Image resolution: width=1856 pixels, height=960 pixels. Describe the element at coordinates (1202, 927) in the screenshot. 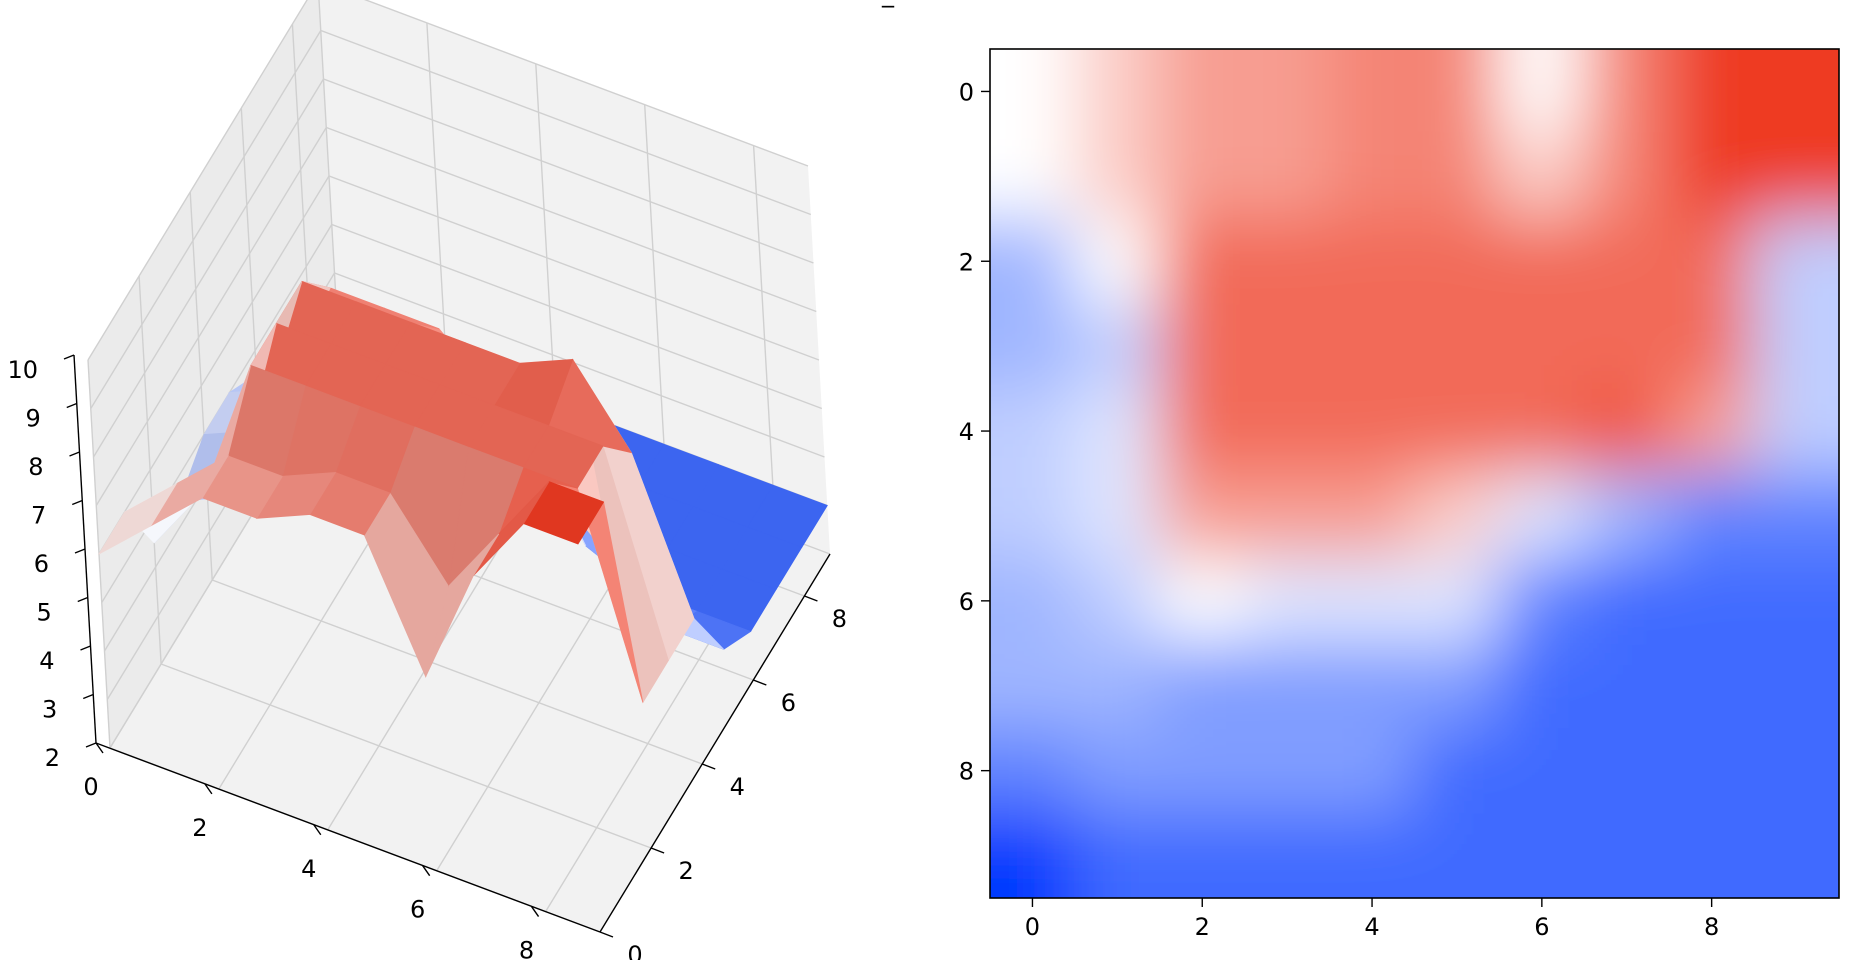

I see `heatmap-x-tick-label: 2` at that location.